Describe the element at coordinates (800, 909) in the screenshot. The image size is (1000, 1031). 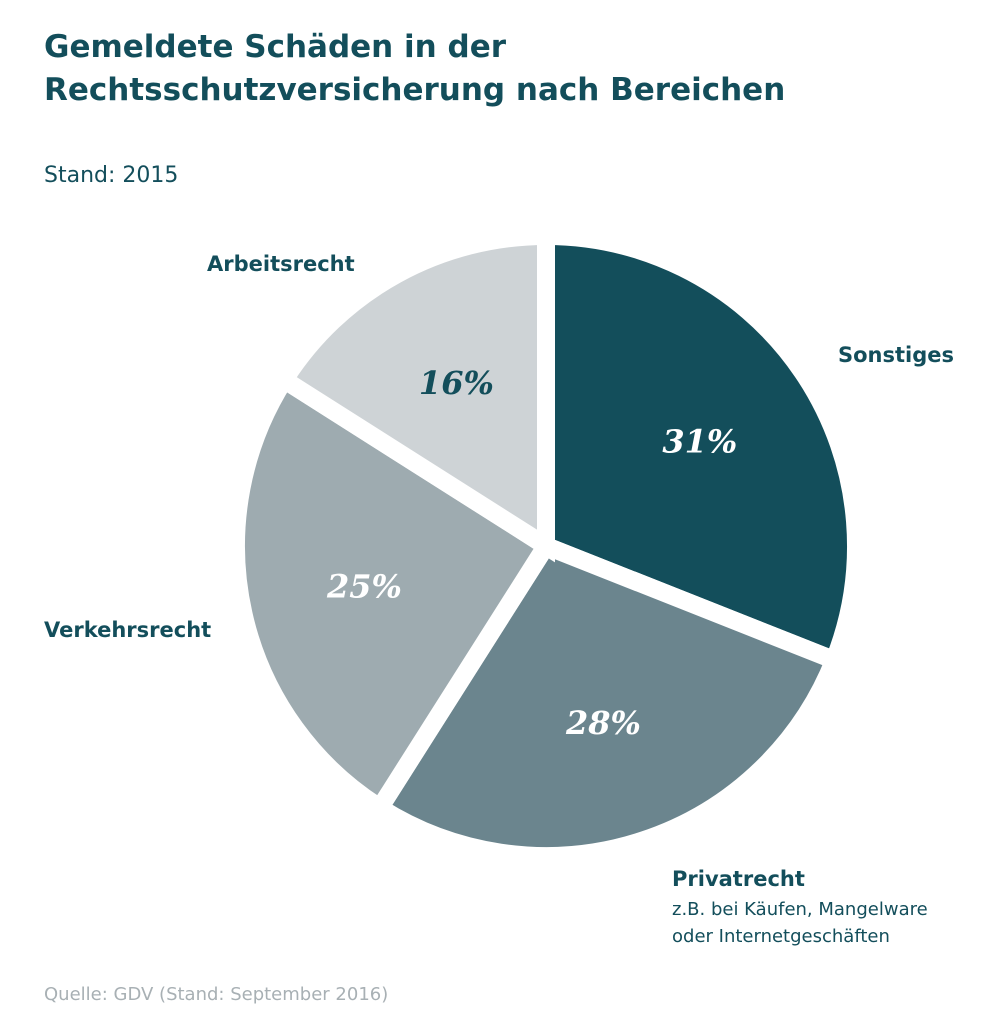
I see `category-note-privatrecht-1: z.B. bei Käufen, Mangelware` at that location.